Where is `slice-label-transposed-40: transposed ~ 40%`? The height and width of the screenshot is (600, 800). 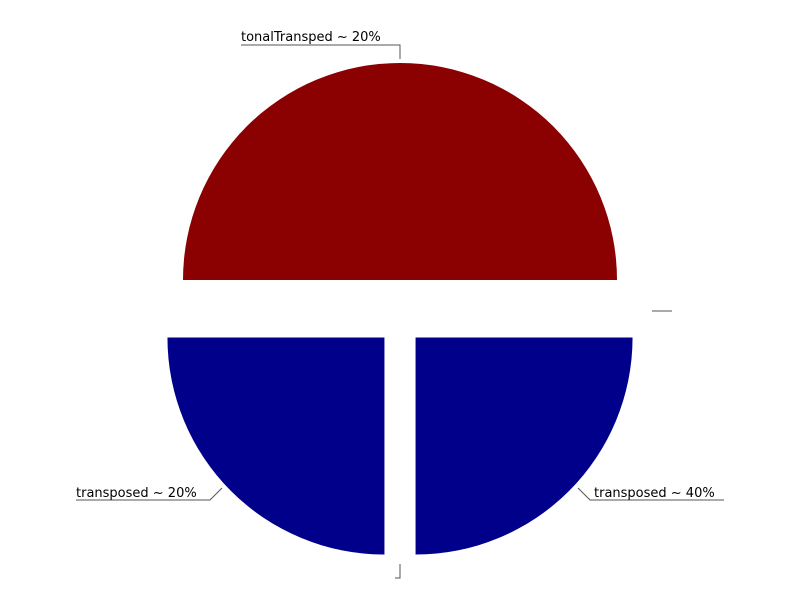 slice-label-transposed-40: transposed ~ 40% is located at coordinates (654, 493).